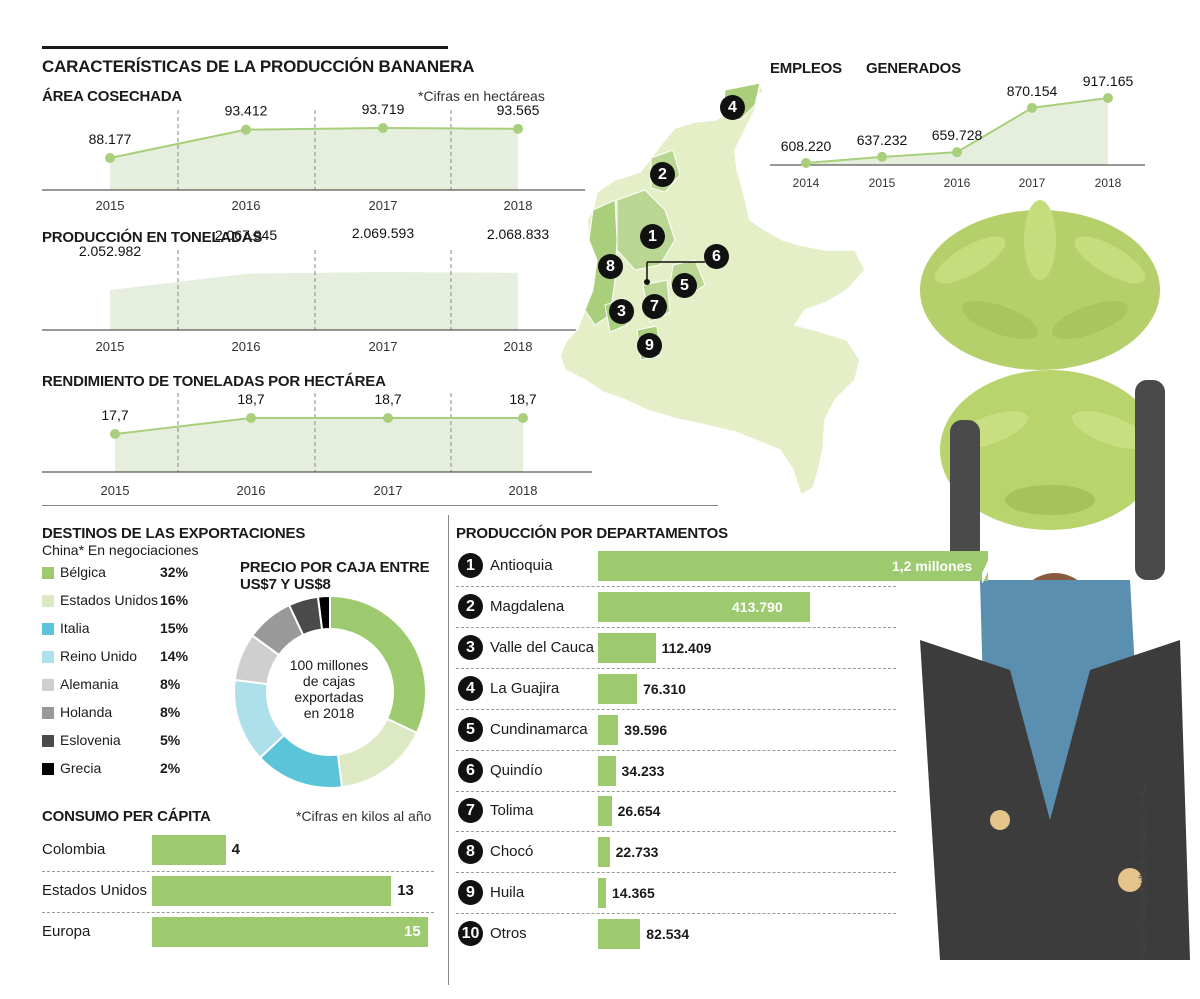 The image size is (1200, 999). I want to click on donut-center-line-1: 100 millones, so click(329, 665).